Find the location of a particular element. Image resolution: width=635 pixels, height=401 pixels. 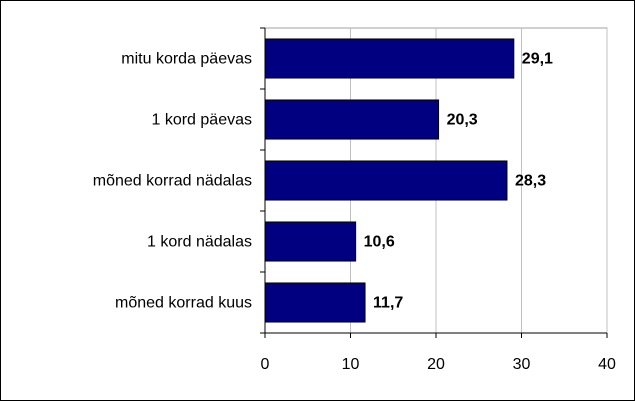

y-tick-label: 1 kord päevas is located at coordinates (201, 120).